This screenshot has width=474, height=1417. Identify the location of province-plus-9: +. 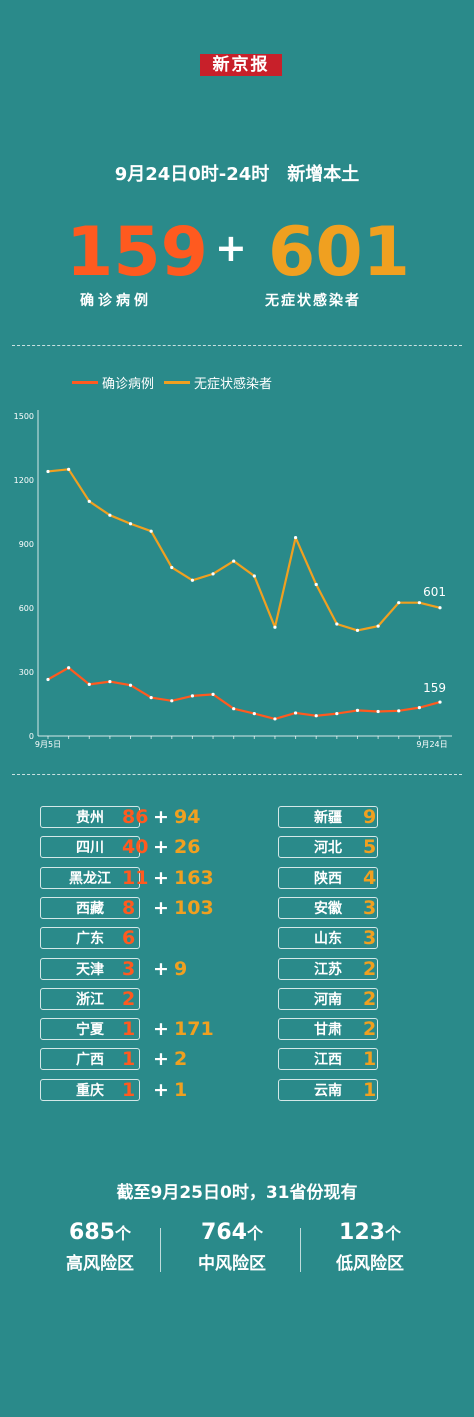
(161, 1089).